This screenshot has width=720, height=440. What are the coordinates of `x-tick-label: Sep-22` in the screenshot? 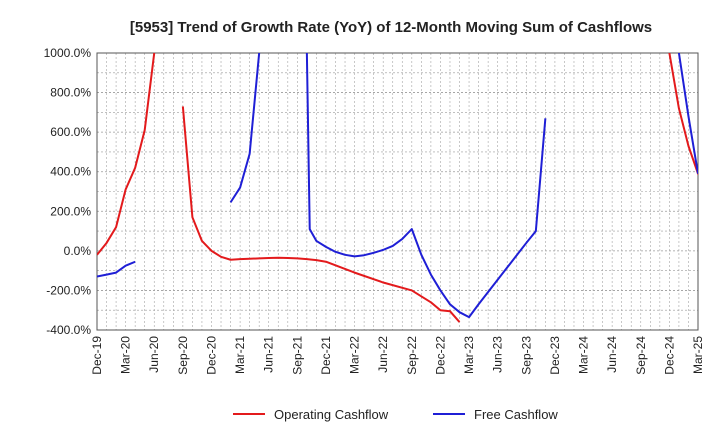 It's located at (412, 355).